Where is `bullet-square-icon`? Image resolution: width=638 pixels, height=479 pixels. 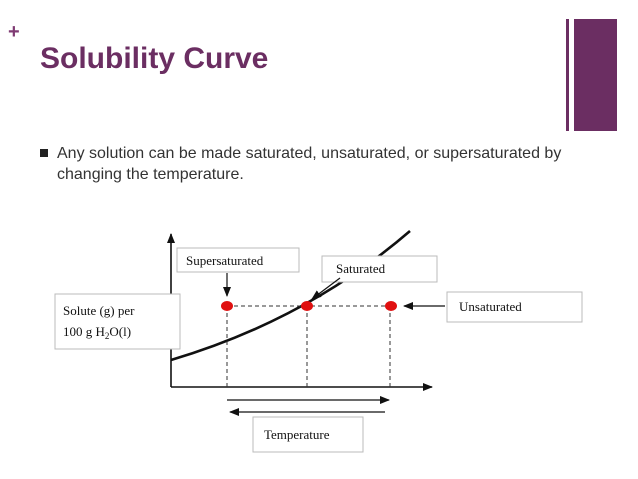
bullet-square-icon is located at coordinates (44, 153).